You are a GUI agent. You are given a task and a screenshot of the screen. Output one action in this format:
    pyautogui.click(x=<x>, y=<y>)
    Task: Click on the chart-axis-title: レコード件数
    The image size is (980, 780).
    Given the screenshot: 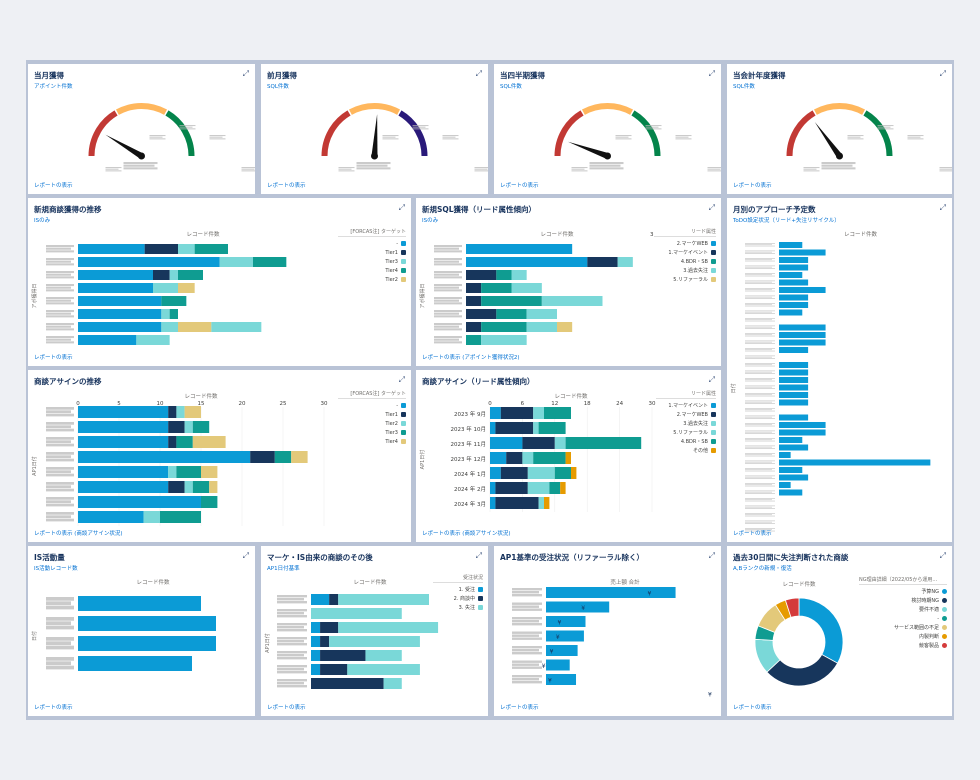 What is the action you would take?
    pyautogui.click(x=799, y=584)
    